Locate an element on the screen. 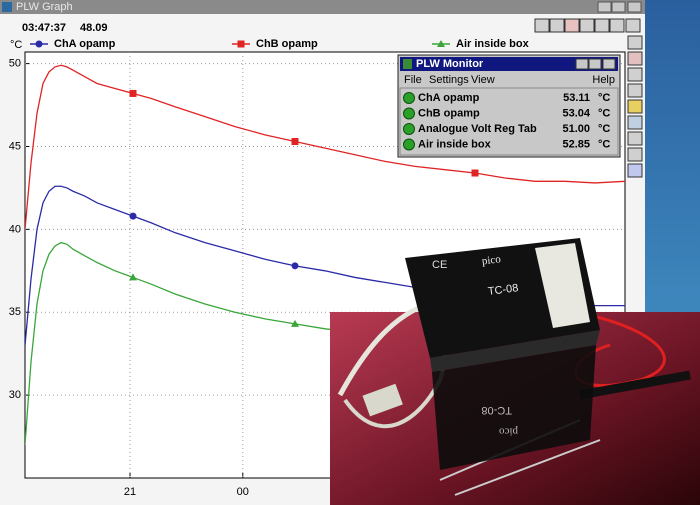 The height and width of the screenshot is (505, 700). model: TC-08 is located at coordinates (503, 290).